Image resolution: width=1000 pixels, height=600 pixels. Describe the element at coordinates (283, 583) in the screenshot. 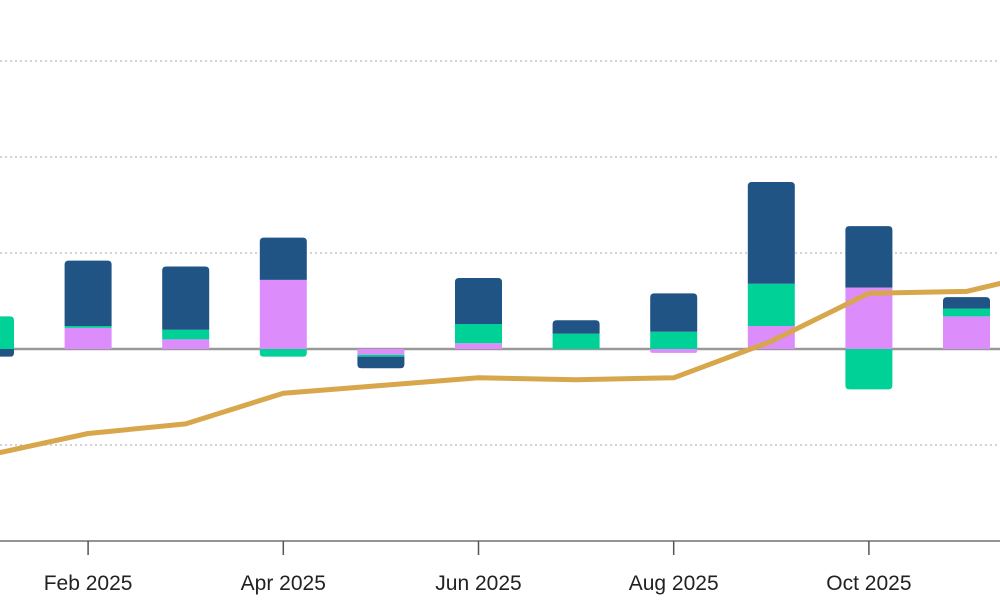

I see `x-tick-label: Apr 2025` at that location.